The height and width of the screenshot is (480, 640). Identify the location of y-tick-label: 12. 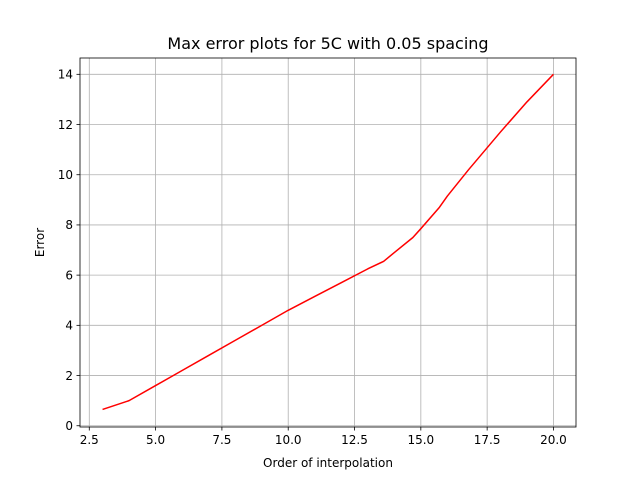
(65, 125).